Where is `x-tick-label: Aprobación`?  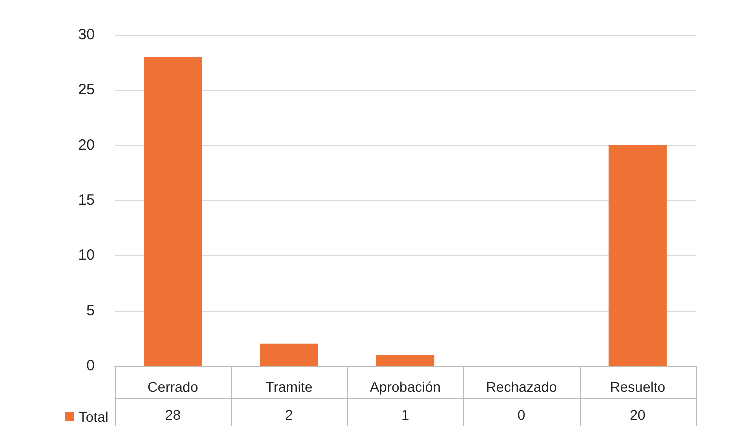 x-tick-label: Aprobación is located at coordinates (405, 387).